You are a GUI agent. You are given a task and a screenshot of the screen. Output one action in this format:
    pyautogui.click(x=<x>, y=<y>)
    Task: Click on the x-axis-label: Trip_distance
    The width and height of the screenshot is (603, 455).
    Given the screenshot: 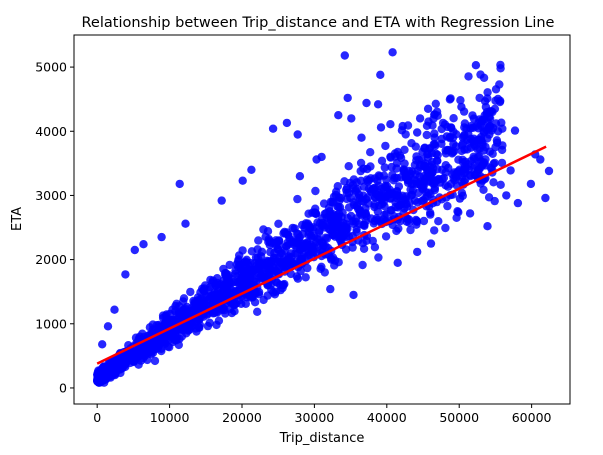 What is the action you would take?
    pyautogui.click(x=322, y=438)
    